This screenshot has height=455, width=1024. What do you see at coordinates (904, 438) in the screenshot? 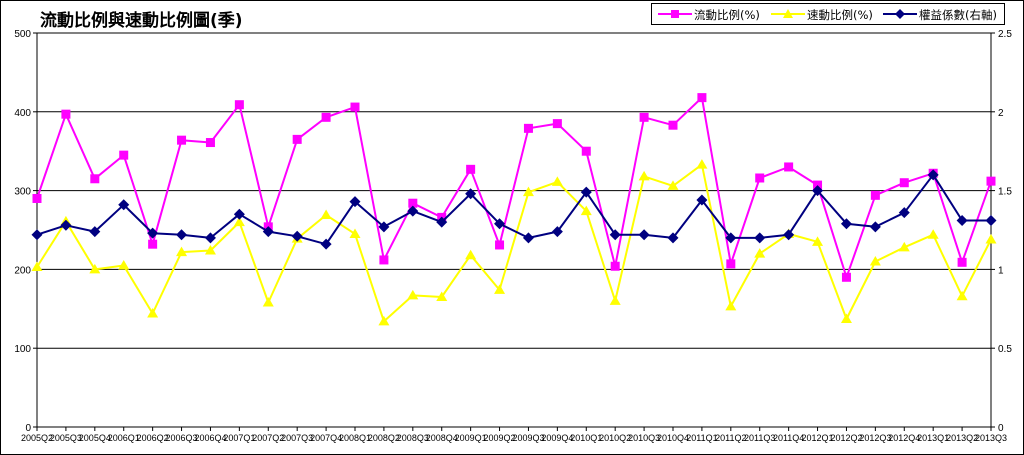
I see `x-tick-label: 2012Q4` at bounding box center [904, 438].